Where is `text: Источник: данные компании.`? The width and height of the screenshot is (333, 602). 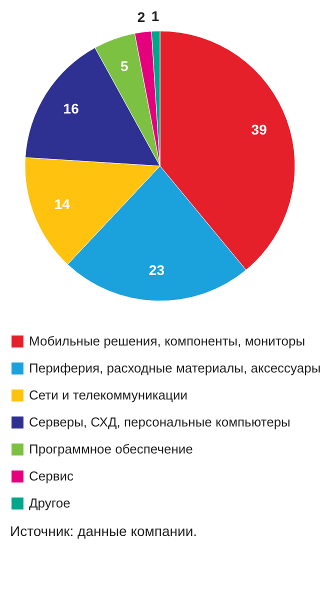 text: Источник: данные компании. is located at coordinates (104, 531).